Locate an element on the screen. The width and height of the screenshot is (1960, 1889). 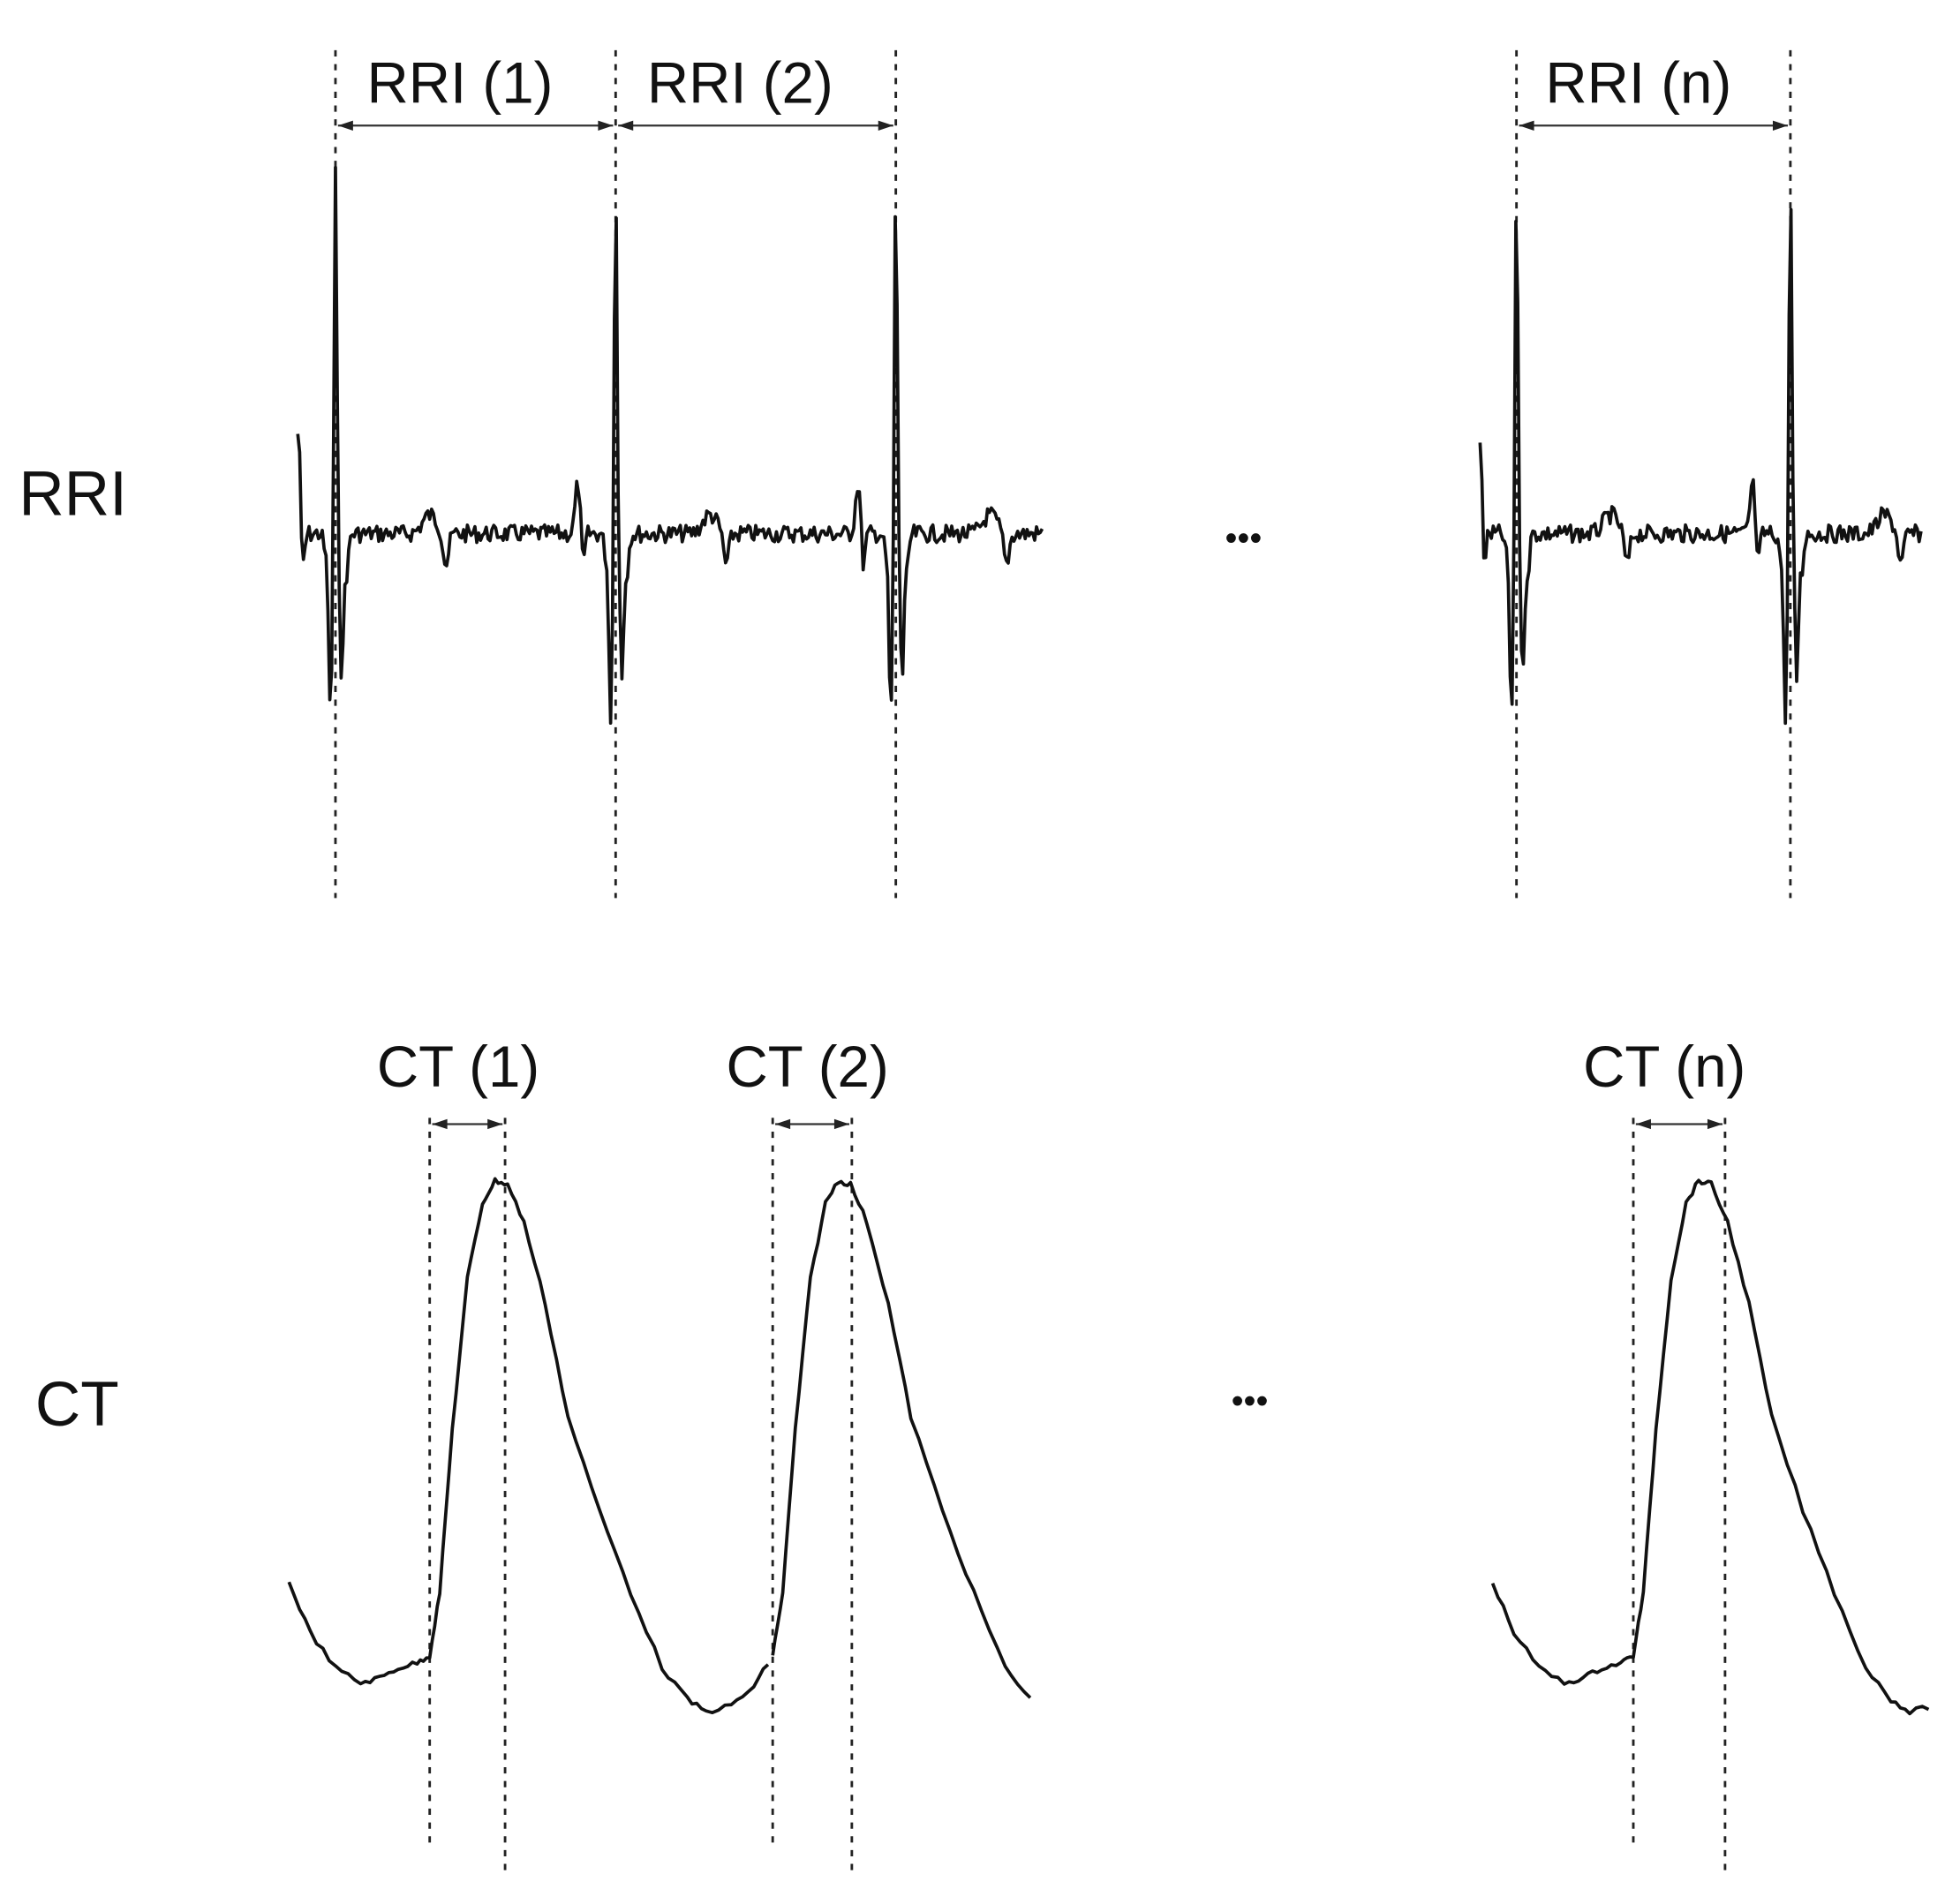
ct-interval-label-n: CT (n) is located at coordinates (1664, 1067).